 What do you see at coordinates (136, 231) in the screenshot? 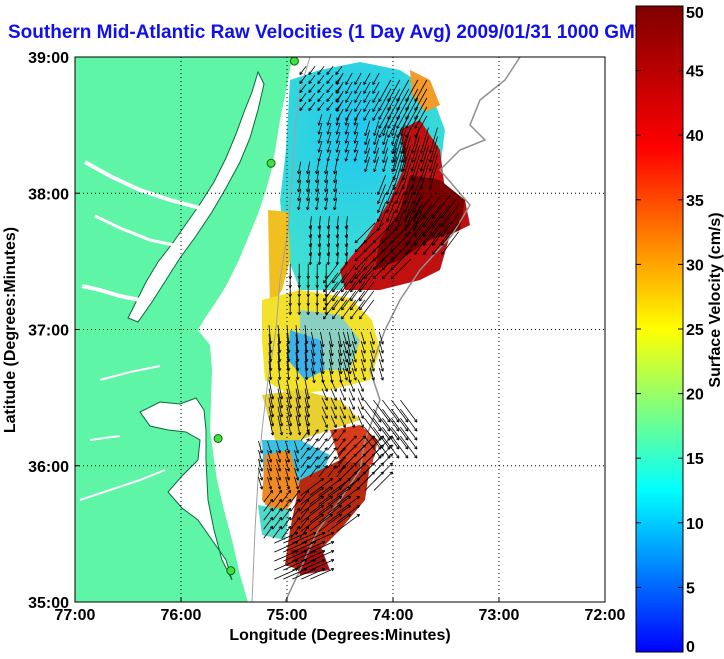
I see `rappahannock-river` at bounding box center [136, 231].